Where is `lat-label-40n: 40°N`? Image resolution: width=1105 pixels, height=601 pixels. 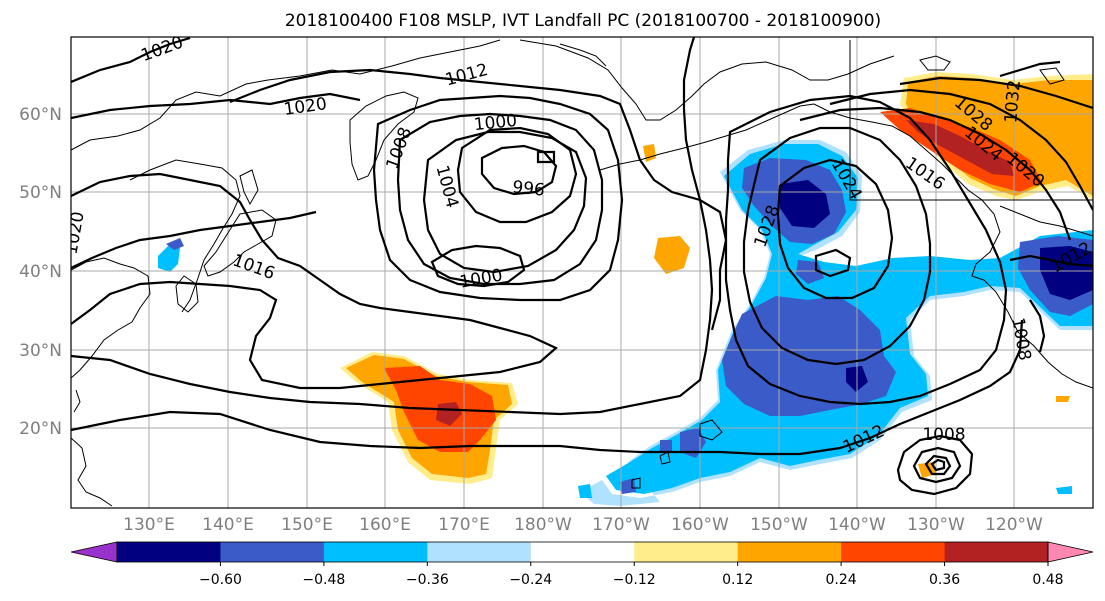
lat-label-40n: 40°N is located at coordinates (40, 272).